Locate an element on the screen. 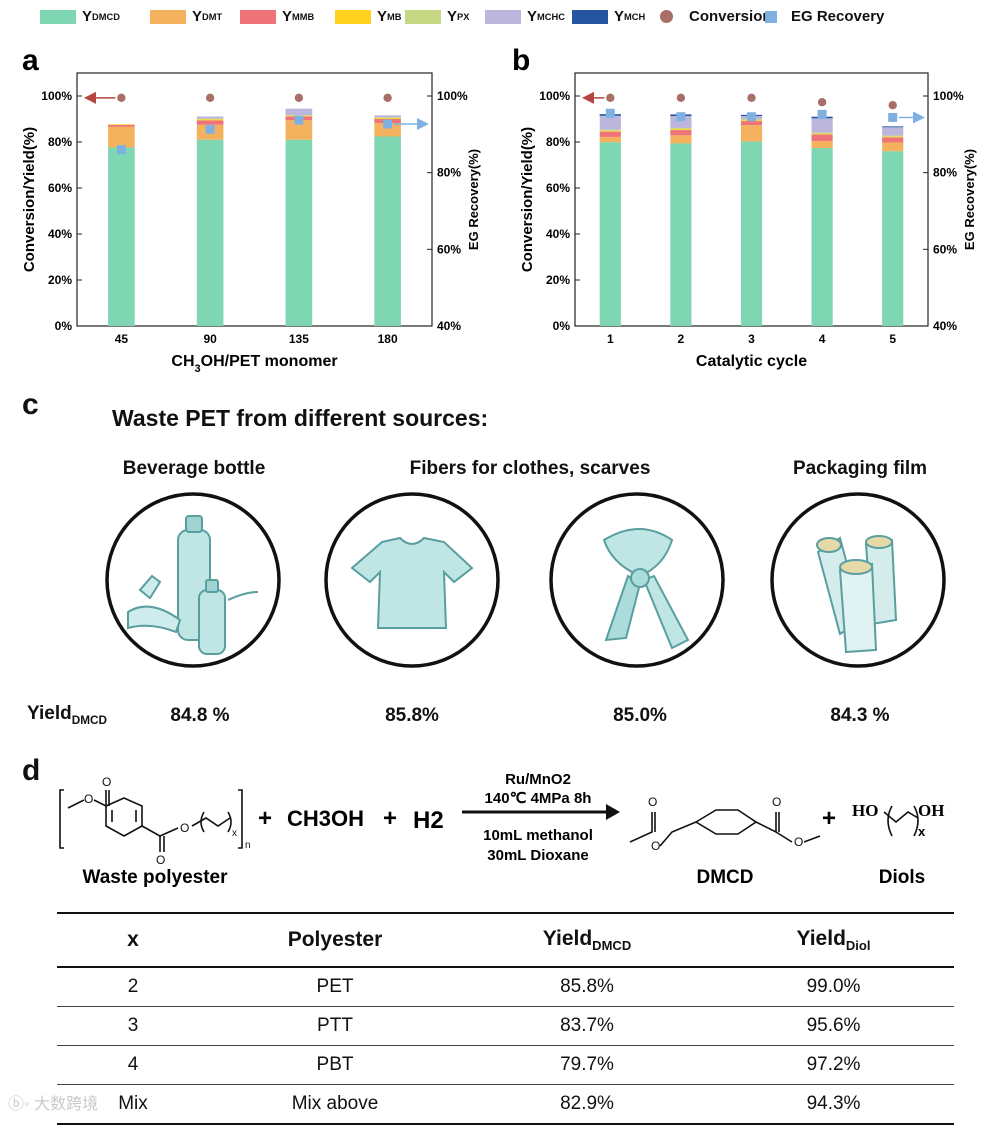 The width and height of the screenshot is (995, 1125). cell-yield-diol: 97.2% is located at coordinates (833, 1065).